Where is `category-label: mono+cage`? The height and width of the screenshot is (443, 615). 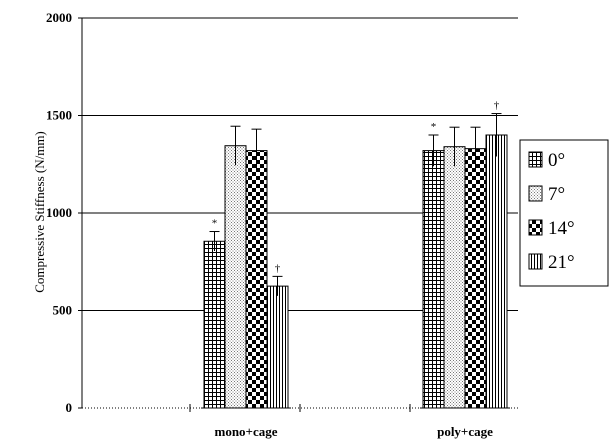
category-label: mono+cage is located at coordinates (245, 431).